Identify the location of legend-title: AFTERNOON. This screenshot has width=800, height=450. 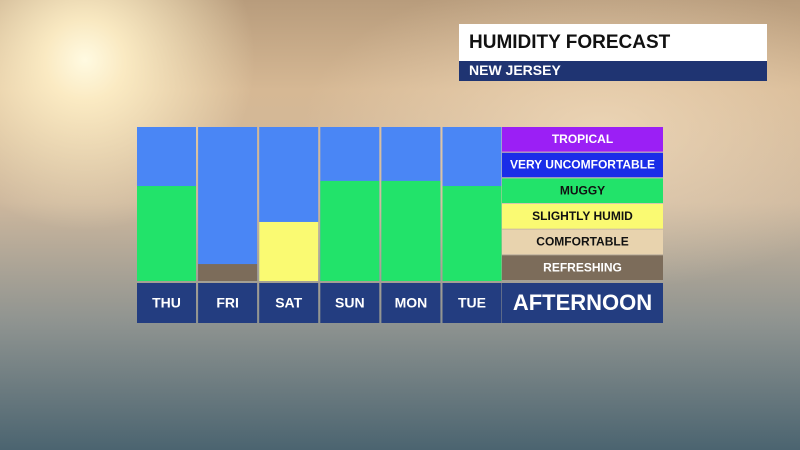
(582, 302).